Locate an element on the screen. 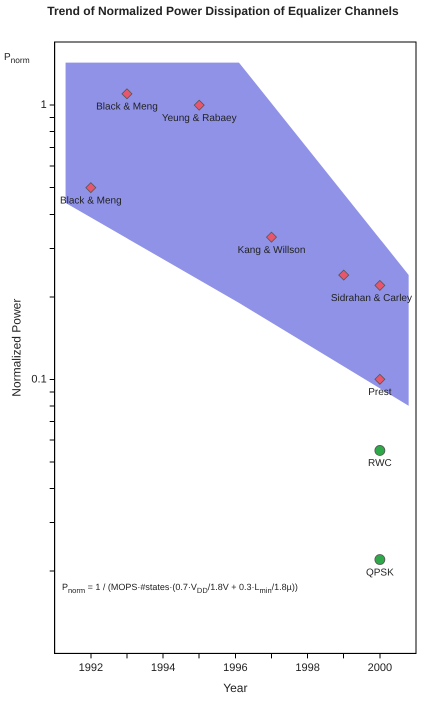 The height and width of the screenshot is (708, 446). x-axis-title: Year is located at coordinates (235, 688).